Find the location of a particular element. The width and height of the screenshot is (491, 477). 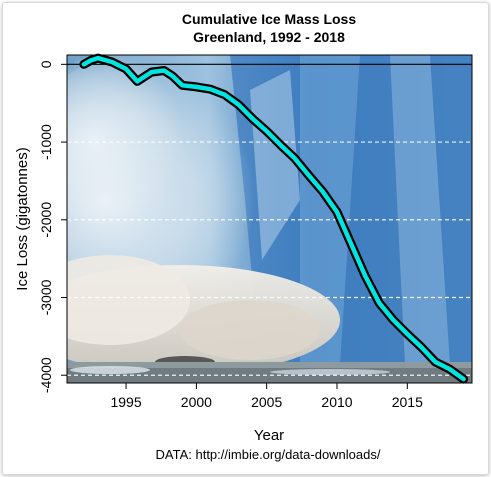

y-tick-label: -3000 is located at coordinates (46, 297).